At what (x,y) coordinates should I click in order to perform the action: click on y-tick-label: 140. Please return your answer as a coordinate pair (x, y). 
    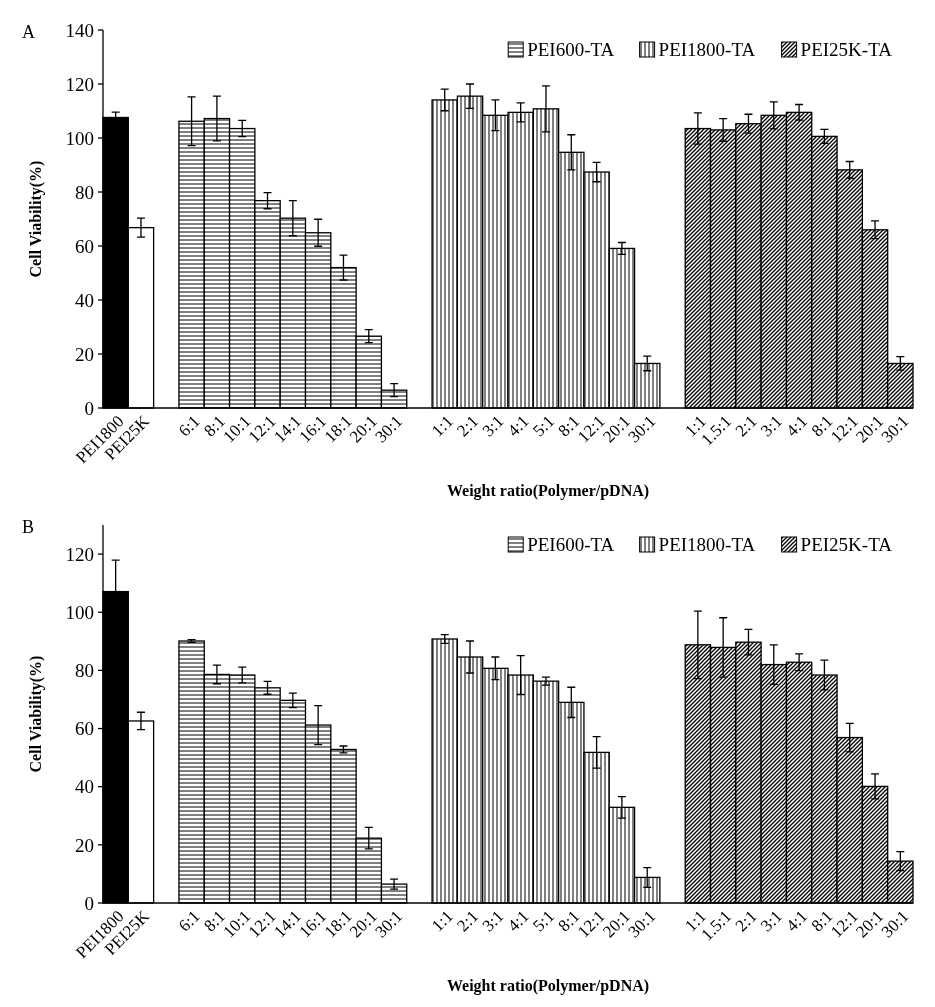
    Looking at the image, I should click on (79, 30).